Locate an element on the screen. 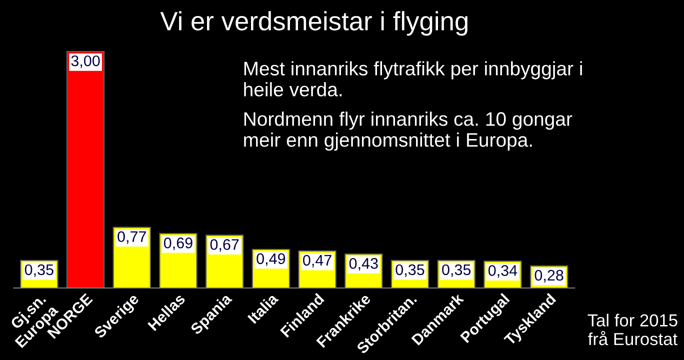 The width and height of the screenshot is (684, 360). data-label: 0,49 is located at coordinates (271, 259).